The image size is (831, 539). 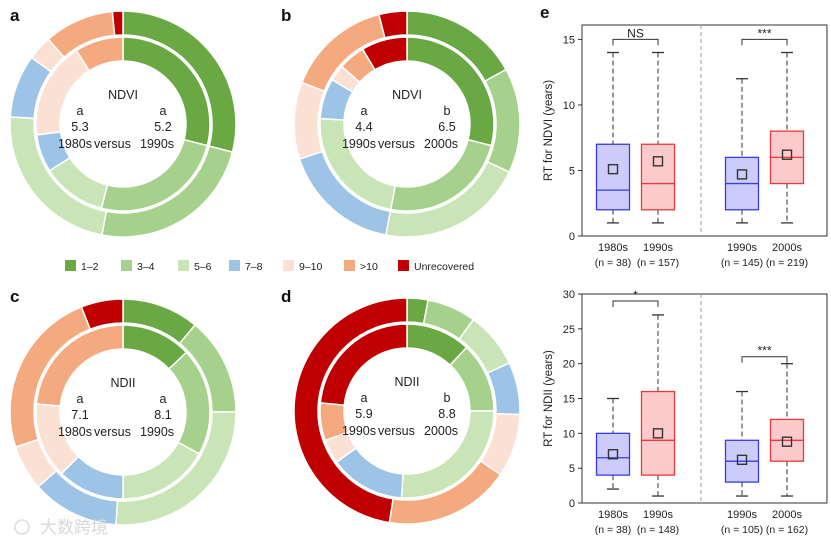 I want to click on y-axis-label: RT for NDVI (years), so click(x=549, y=130).